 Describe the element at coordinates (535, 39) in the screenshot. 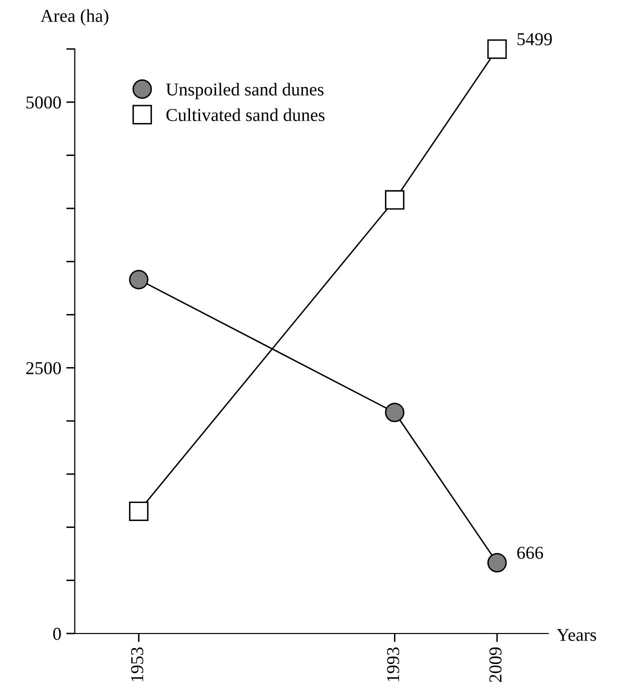

I see `data-label: 5499` at that location.